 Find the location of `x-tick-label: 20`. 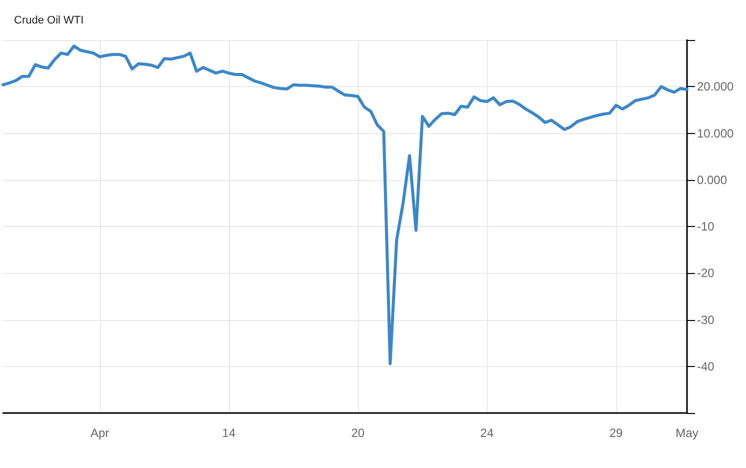

x-tick-label: 20 is located at coordinates (358, 433).